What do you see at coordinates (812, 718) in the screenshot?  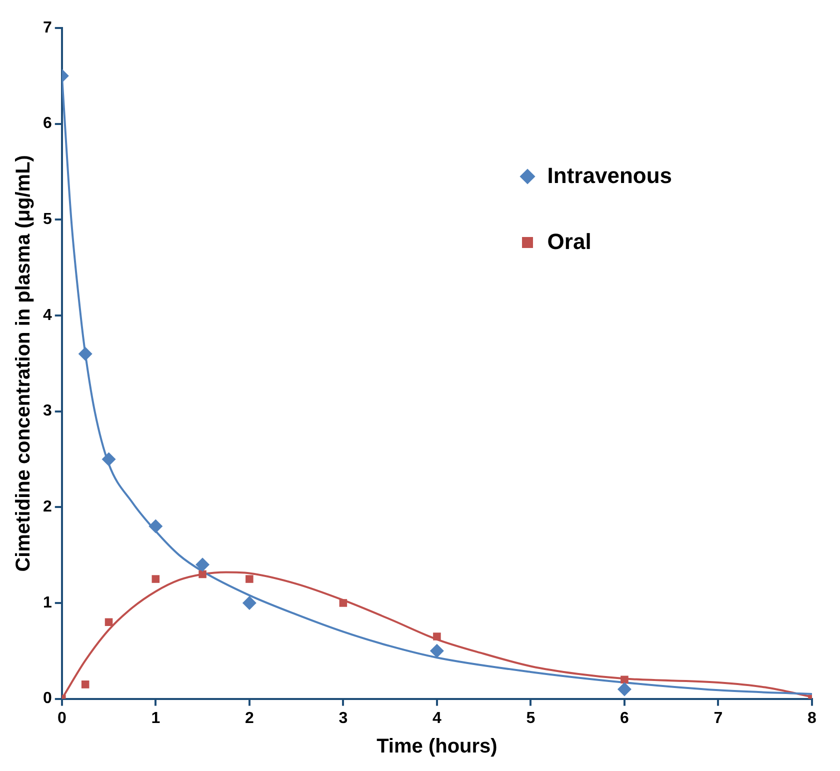 I see `x-tick-label: 8` at bounding box center [812, 718].